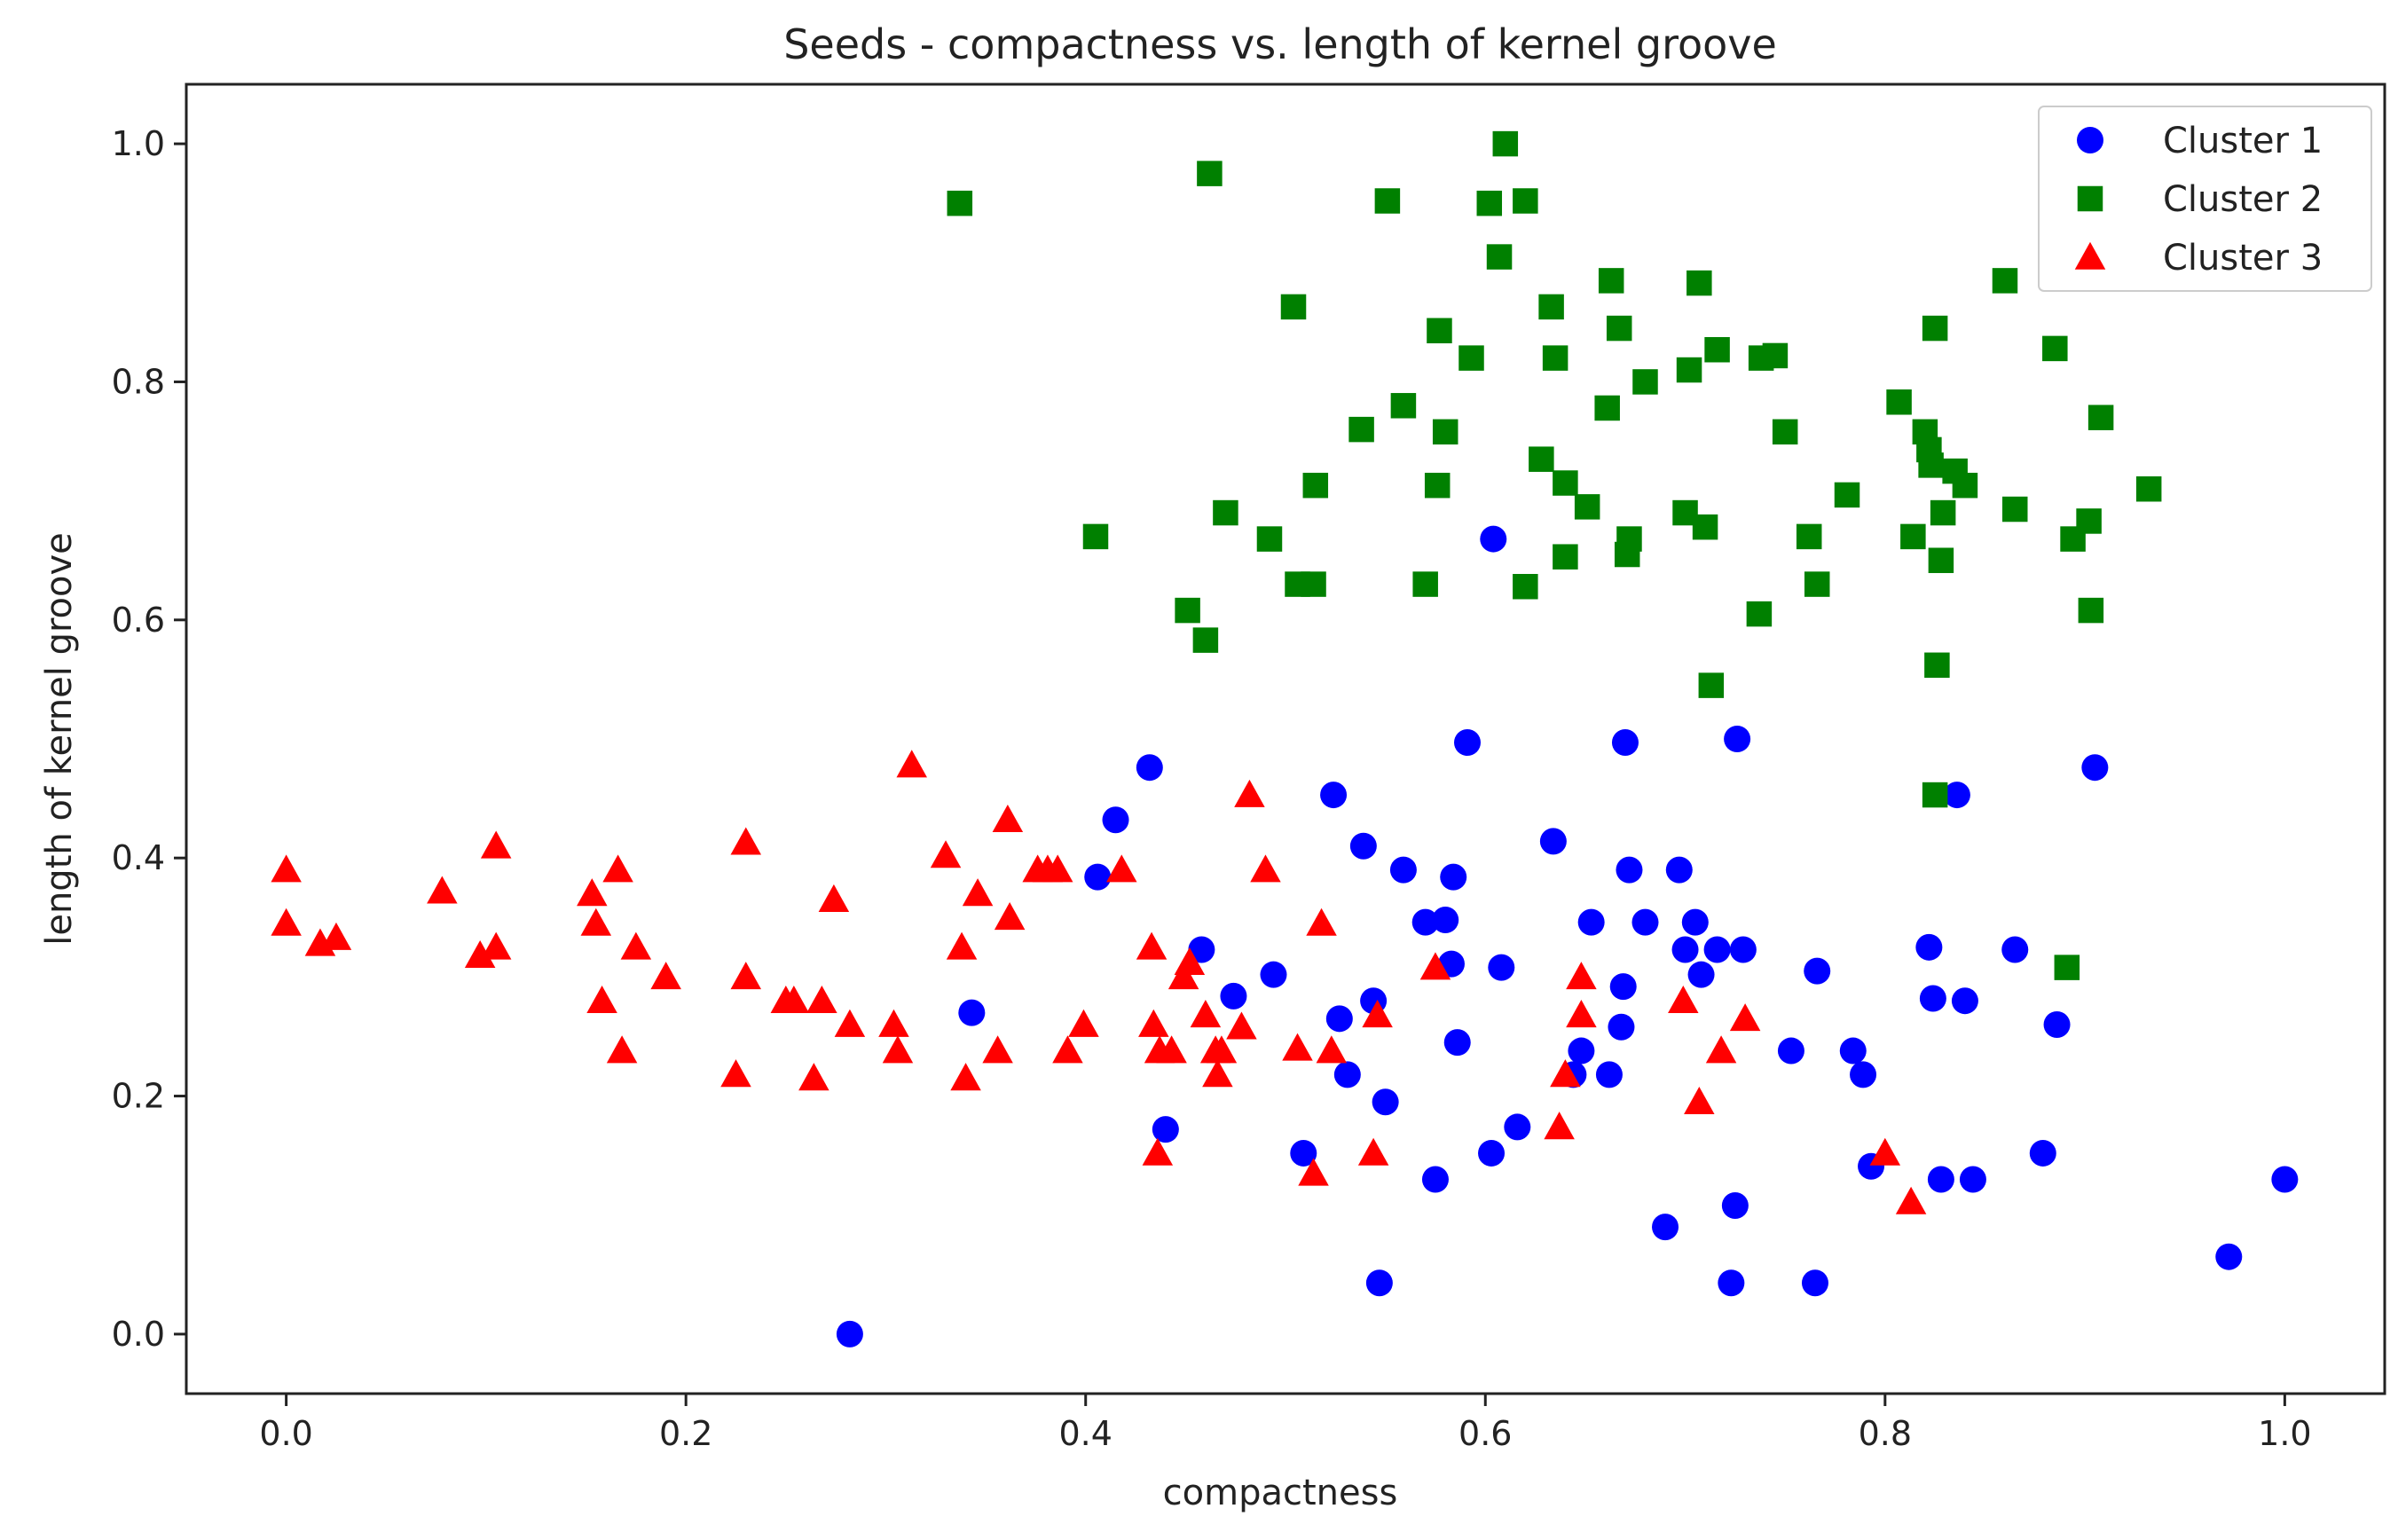 The width and height of the screenshot is (2398, 1540). I want to click on legend: Cluster 1 Cluster 2 Cluster 3, so click(2205, 199).